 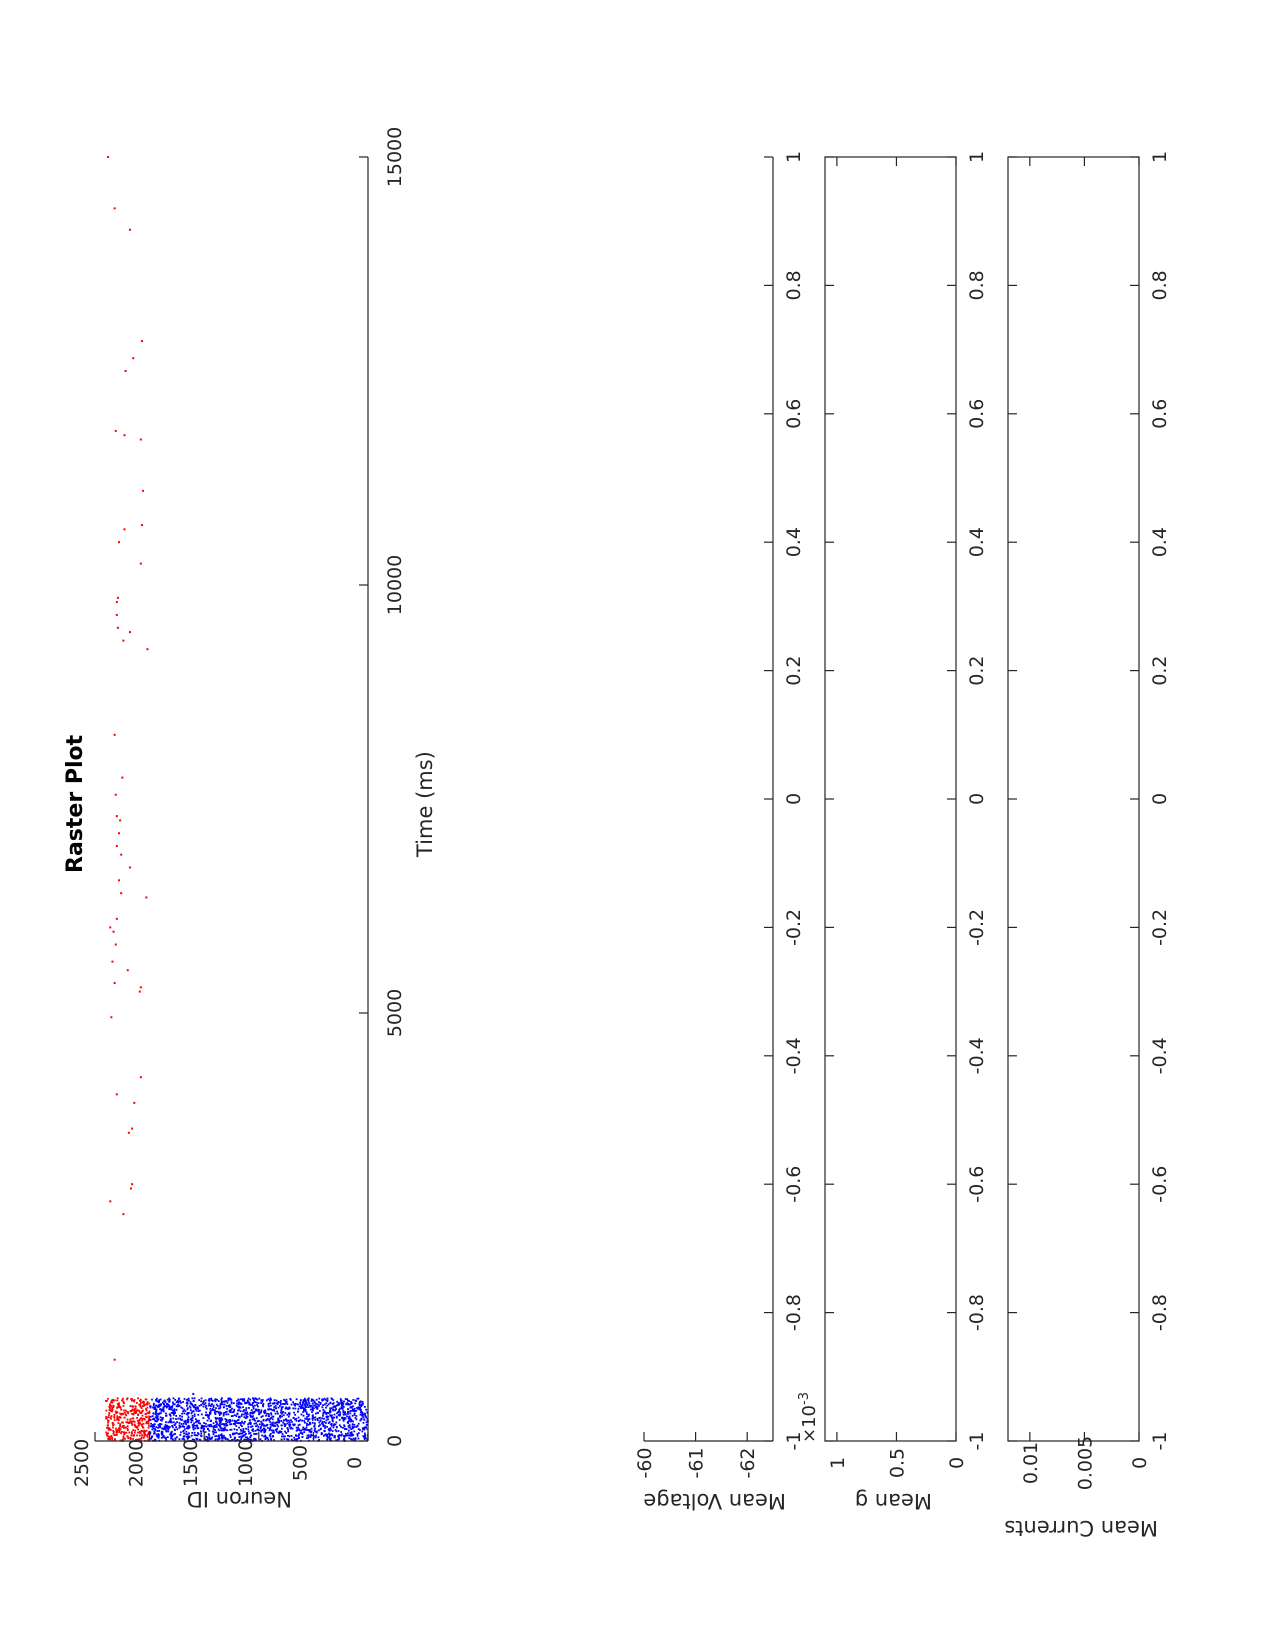 What do you see at coordinates (1160, 1055) in the screenshot?
I see `mean-currents-x-tick-label: -0.4` at bounding box center [1160, 1055].